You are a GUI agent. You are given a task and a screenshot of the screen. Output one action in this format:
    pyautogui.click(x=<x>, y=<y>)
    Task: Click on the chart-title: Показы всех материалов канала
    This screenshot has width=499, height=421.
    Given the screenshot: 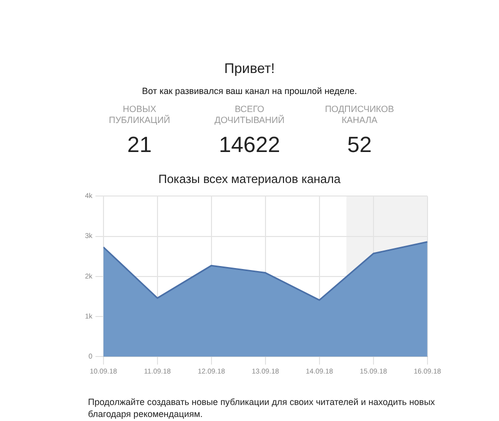 What is the action you would take?
    pyautogui.click(x=249, y=179)
    